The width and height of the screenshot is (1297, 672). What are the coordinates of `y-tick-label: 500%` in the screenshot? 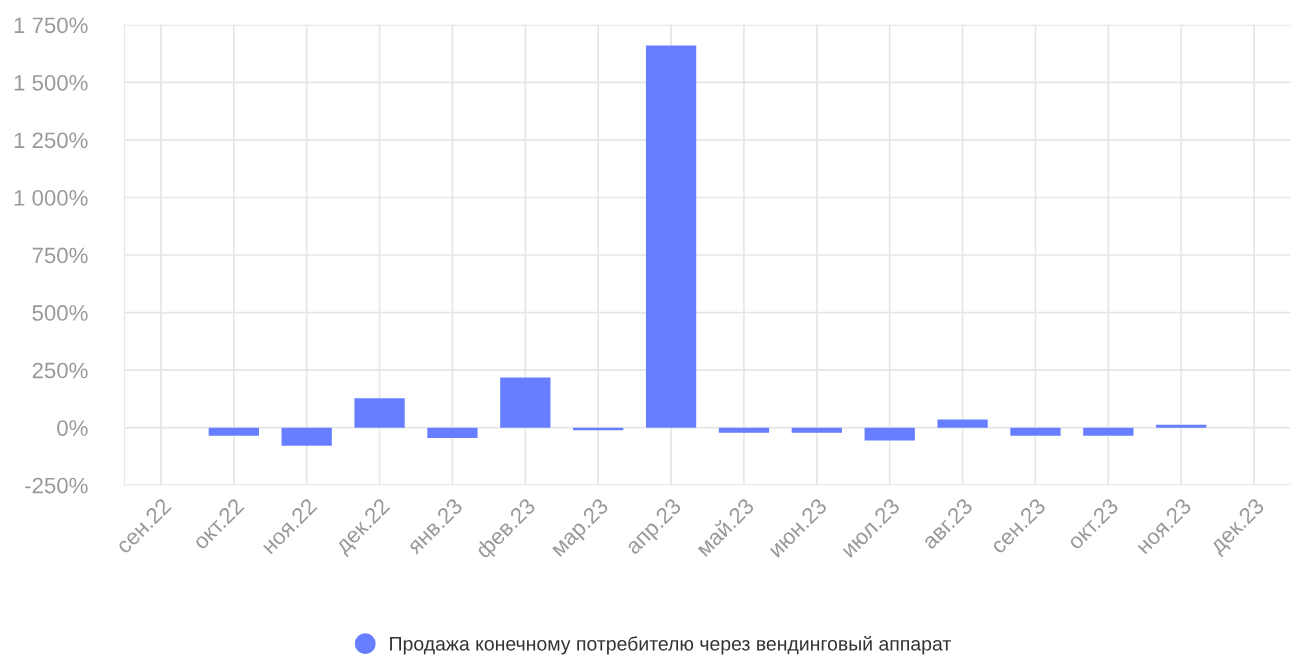 It's located at (60, 313).